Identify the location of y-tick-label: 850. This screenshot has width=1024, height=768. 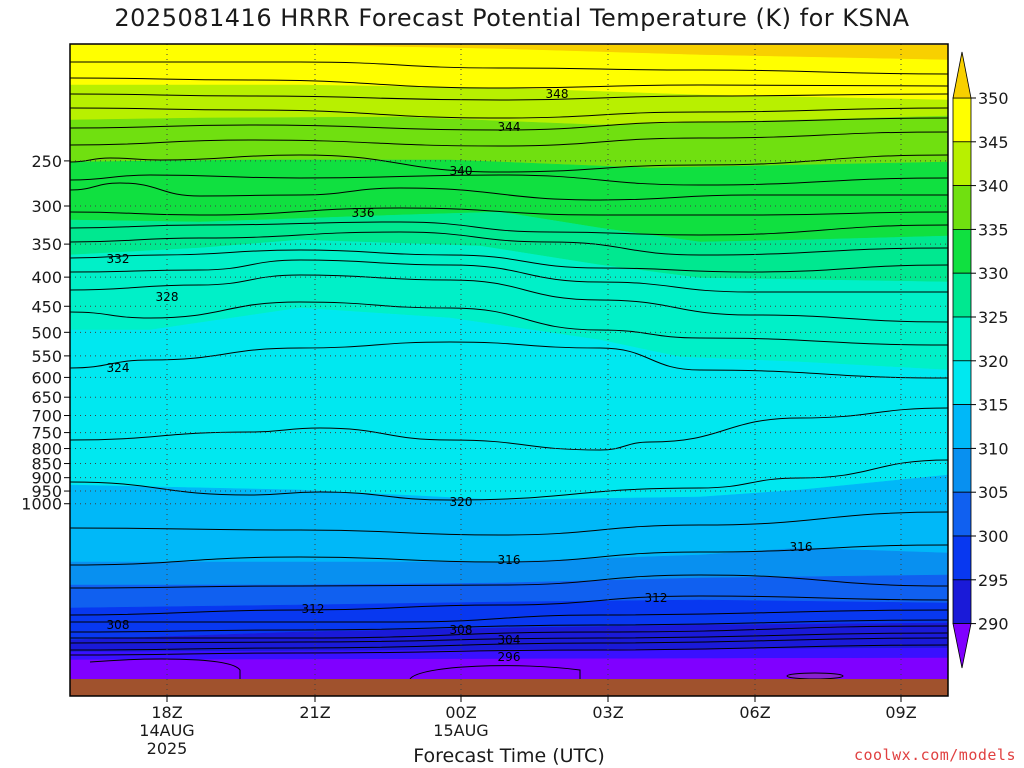
(46, 464).